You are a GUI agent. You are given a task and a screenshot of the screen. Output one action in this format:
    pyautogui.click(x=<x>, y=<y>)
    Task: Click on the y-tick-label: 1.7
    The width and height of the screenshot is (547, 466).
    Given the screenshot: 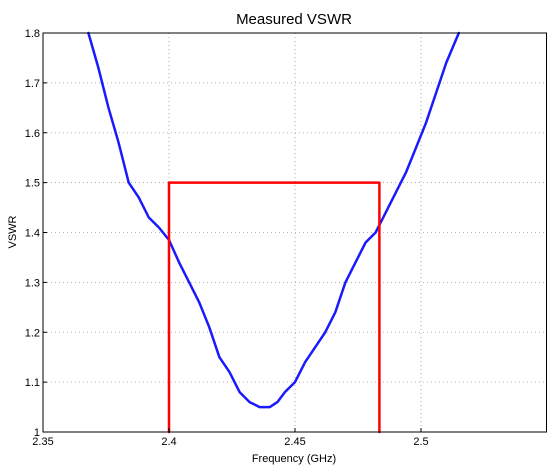 What is the action you would take?
    pyautogui.click(x=32, y=84)
    